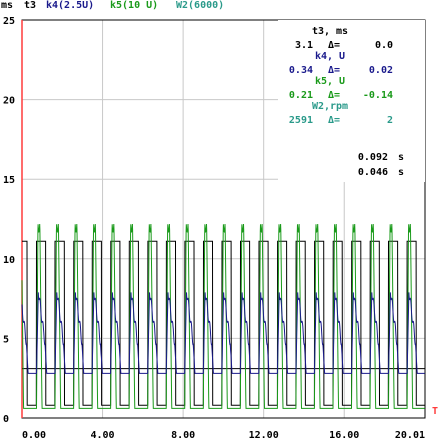 The image size is (444, 442). I want to click on readout-time-value: 0.092, so click(373, 157).